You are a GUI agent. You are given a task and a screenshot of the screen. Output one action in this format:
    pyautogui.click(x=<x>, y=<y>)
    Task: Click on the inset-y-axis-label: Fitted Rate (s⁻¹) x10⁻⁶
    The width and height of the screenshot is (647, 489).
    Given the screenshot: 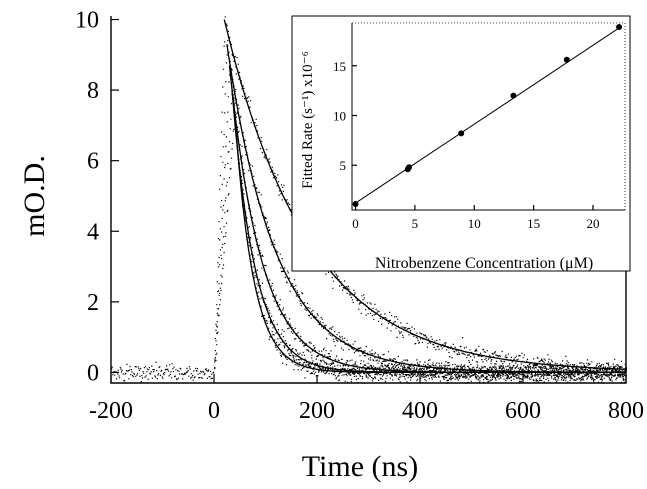 What is the action you would take?
    pyautogui.click(x=308, y=120)
    